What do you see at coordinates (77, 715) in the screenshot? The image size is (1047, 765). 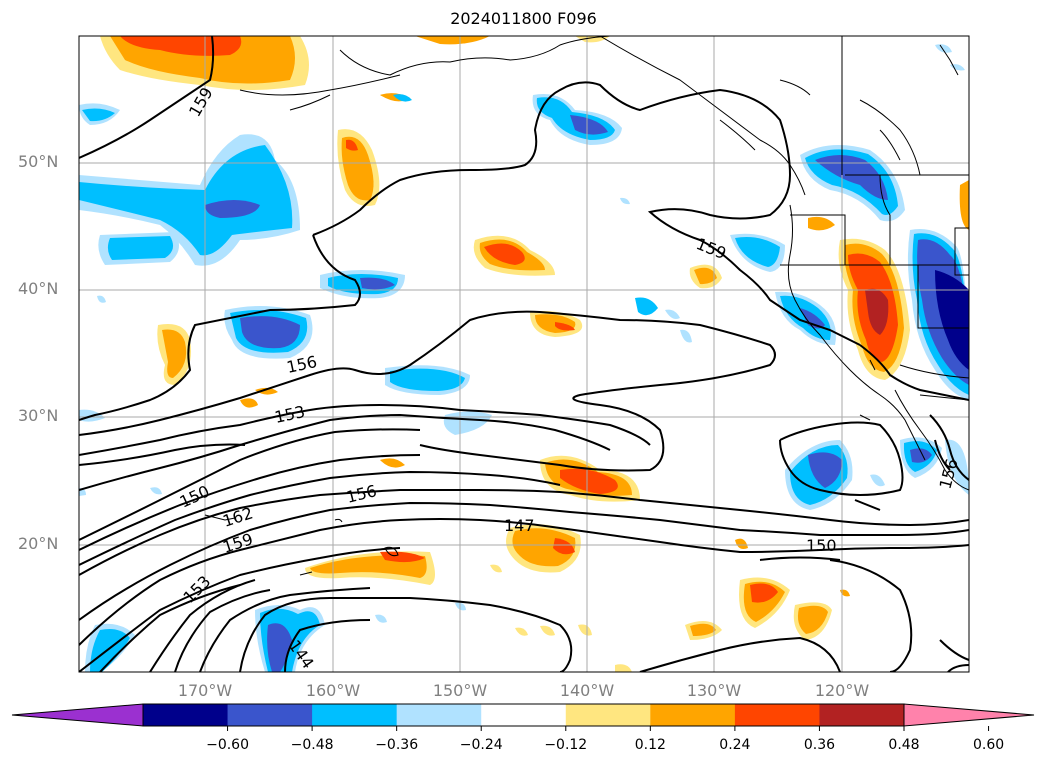 I see `colorbar-left-extension` at bounding box center [77, 715].